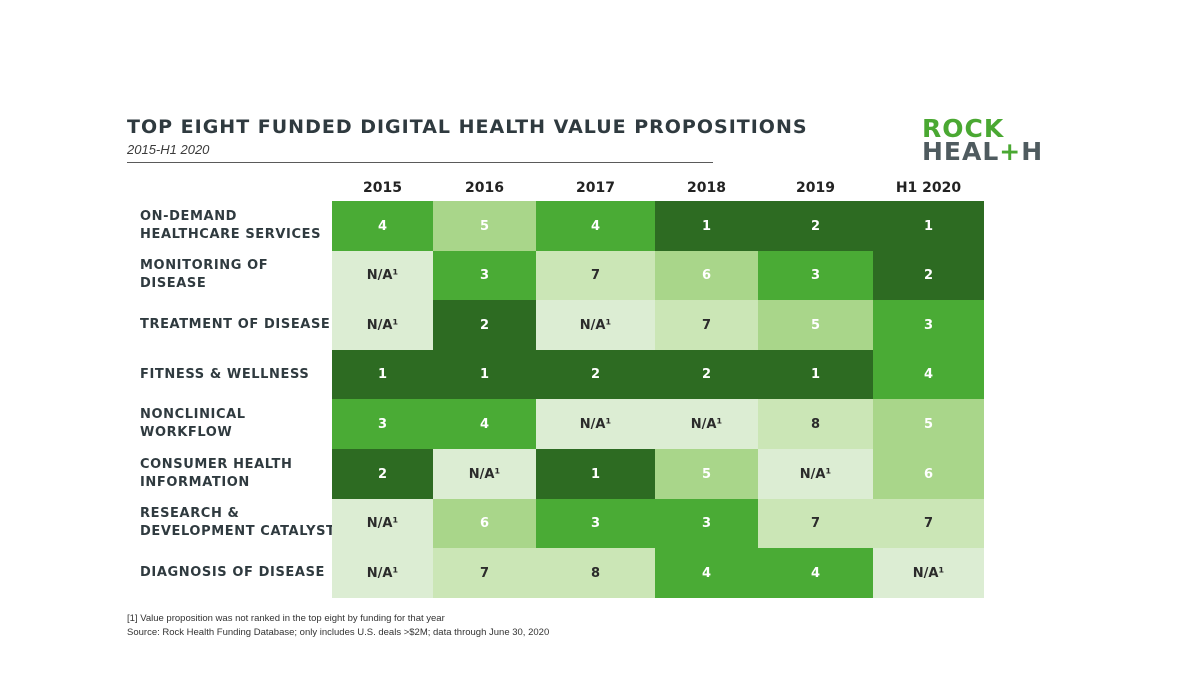  What do you see at coordinates (168, 149) in the screenshot?
I see `chart-subtitle: 2015-H1 2020` at bounding box center [168, 149].